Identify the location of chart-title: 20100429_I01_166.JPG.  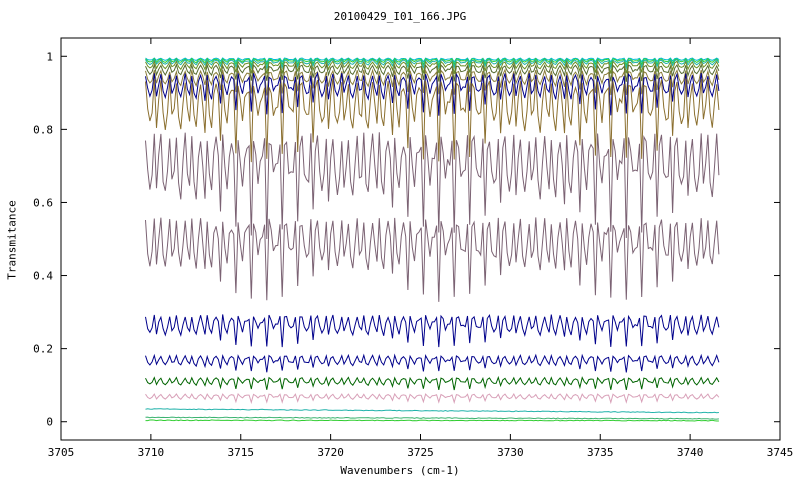
(400, 16).